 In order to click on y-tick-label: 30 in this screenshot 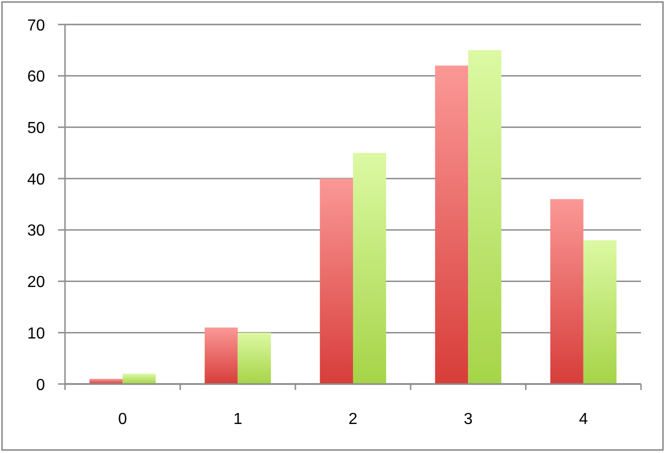, I will do `click(36, 231)`.